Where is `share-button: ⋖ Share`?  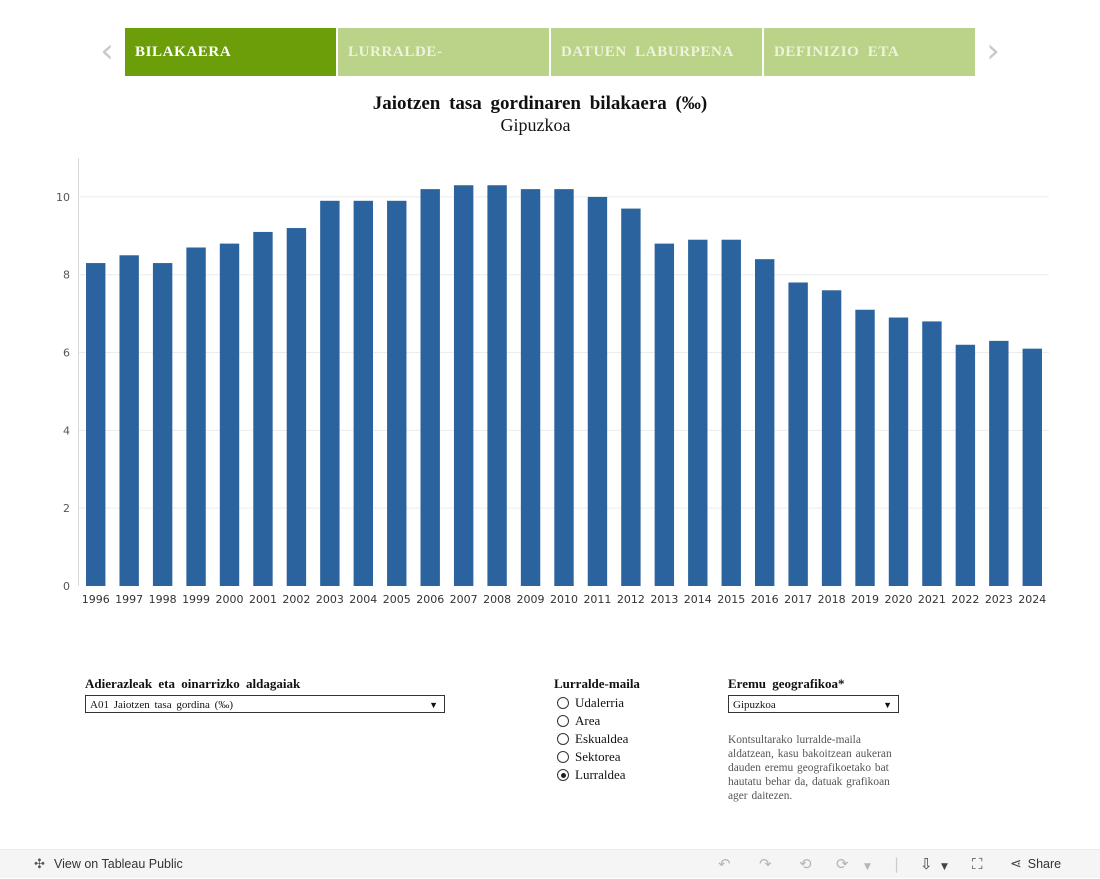
share-button: ⋖ Share is located at coordinates (1035, 864).